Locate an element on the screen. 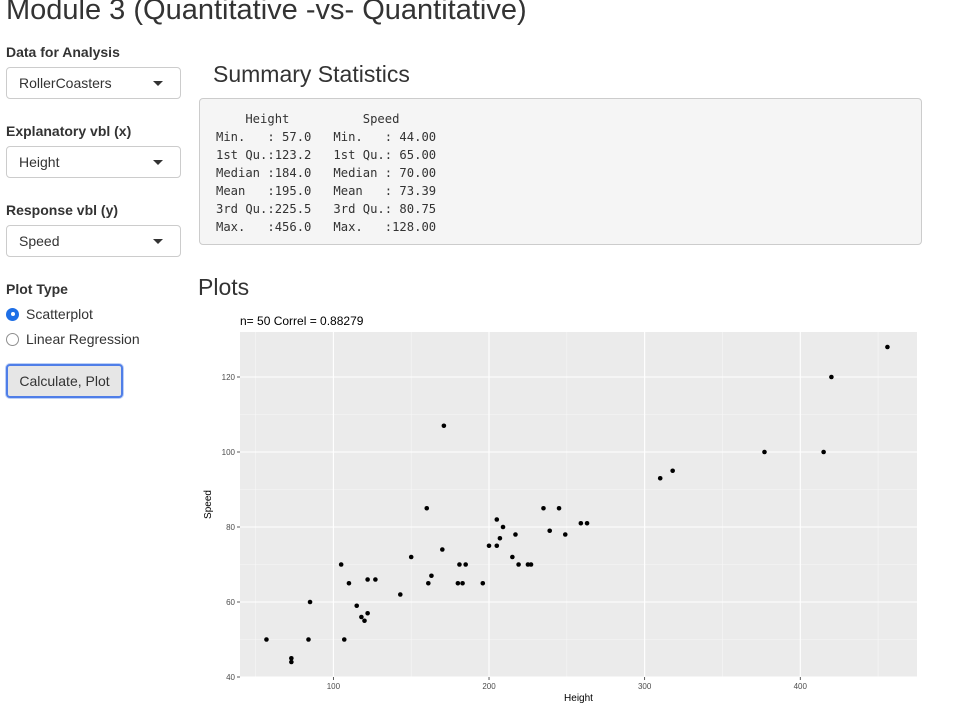  radio-linear-regression-label: Linear Regression is located at coordinates (83, 339).